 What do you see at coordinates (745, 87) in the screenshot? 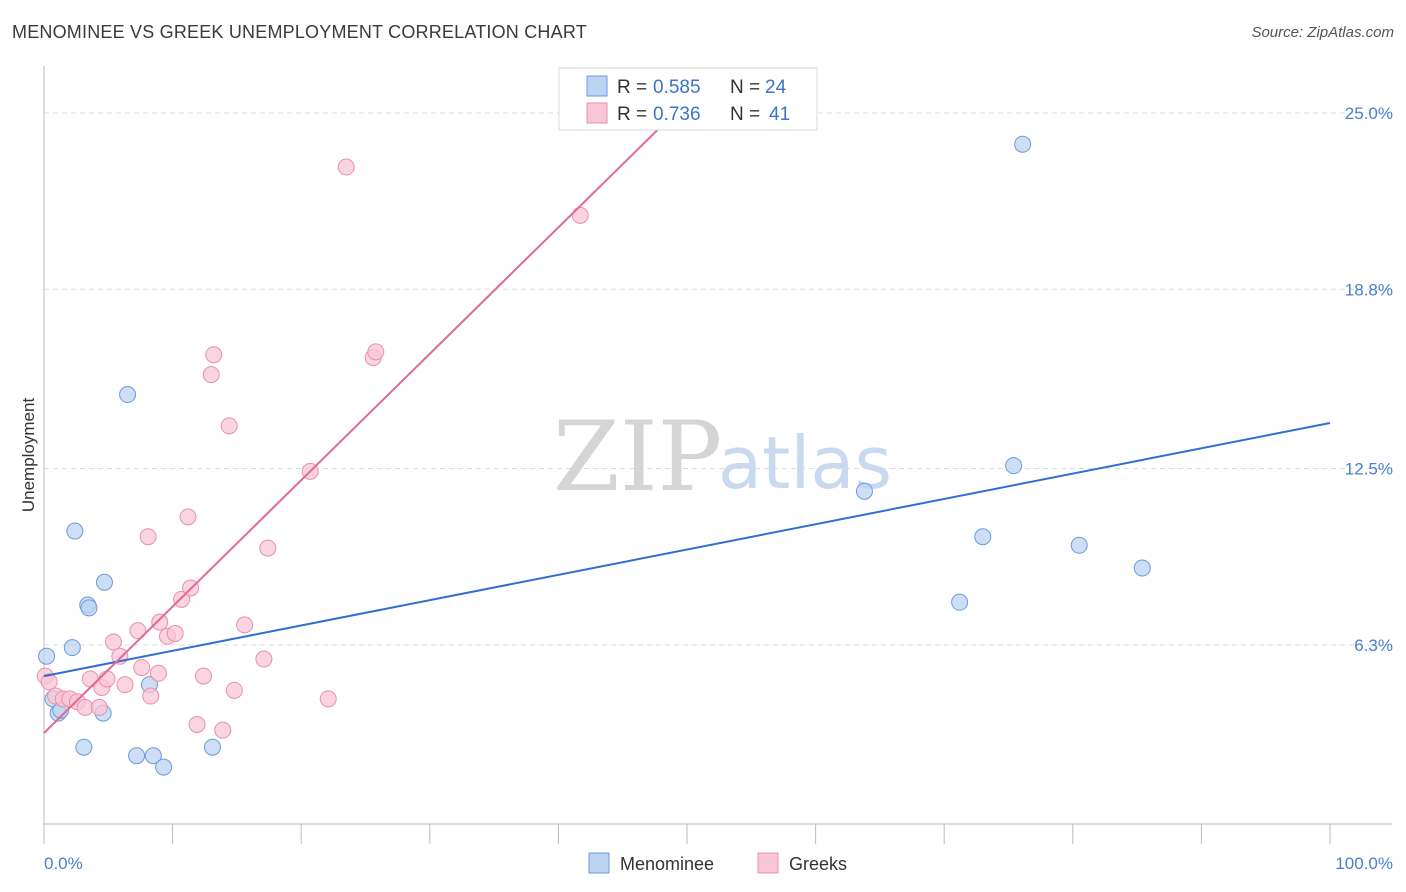
I see `legend-n-label-blue: N =` at bounding box center [745, 87].